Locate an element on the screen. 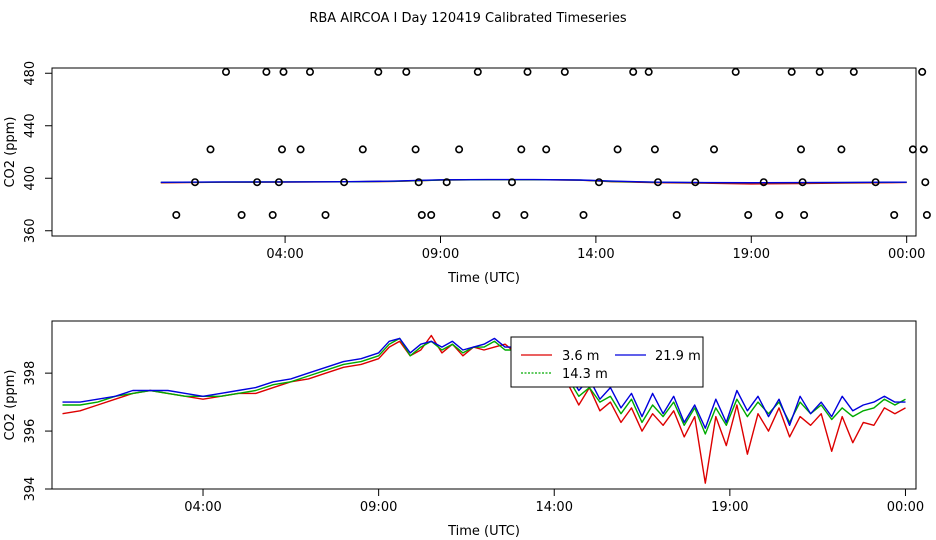  legend: 3.6 m 21.9 m 14.3 m is located at coordinates (607, 362).